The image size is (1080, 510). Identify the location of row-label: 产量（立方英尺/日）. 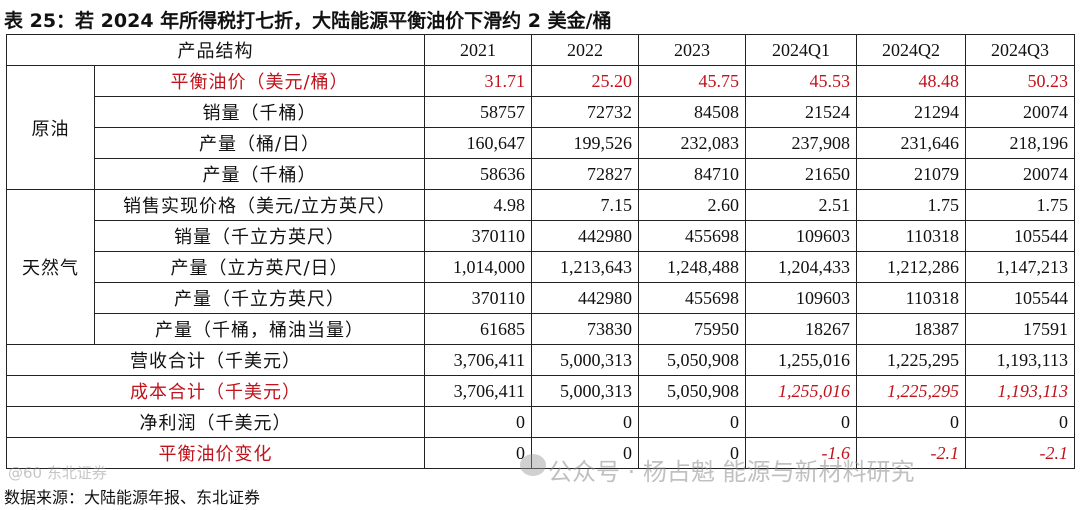
(259, 267).